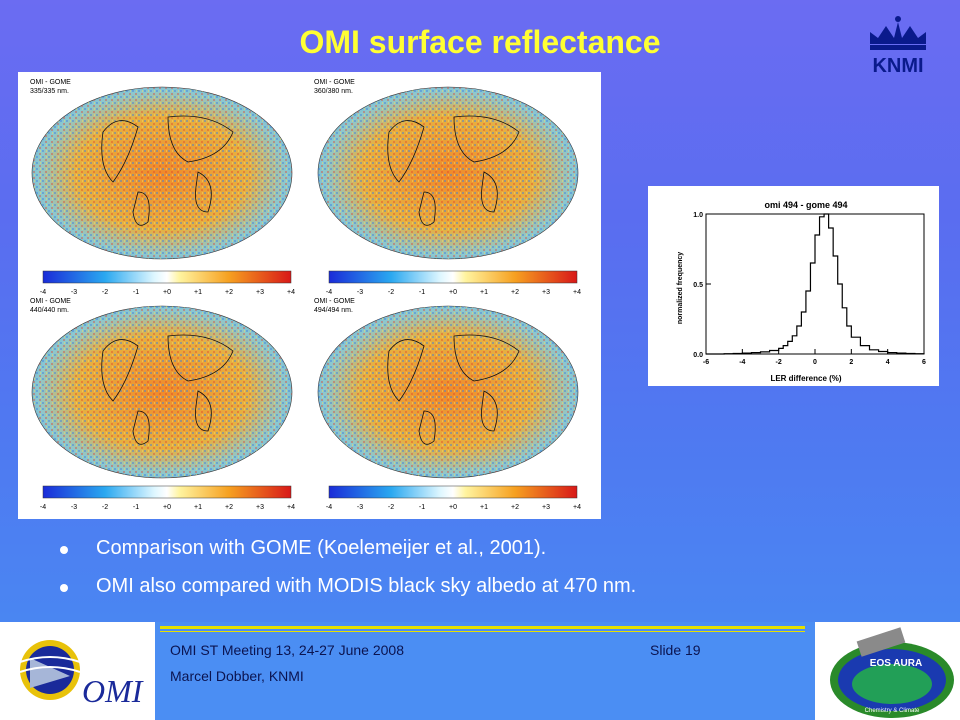  What do you see at coordinates (888, 362) in the screenshot?
I see `x-tick-label: 4` at bounding box center [888, 362].